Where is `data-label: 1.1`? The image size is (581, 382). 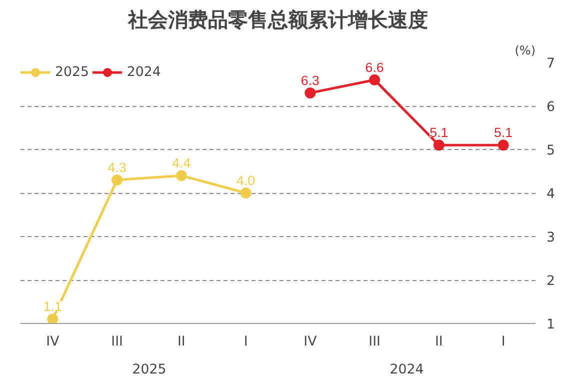 data-label: 1.1 is located at coordinates (52, 306).